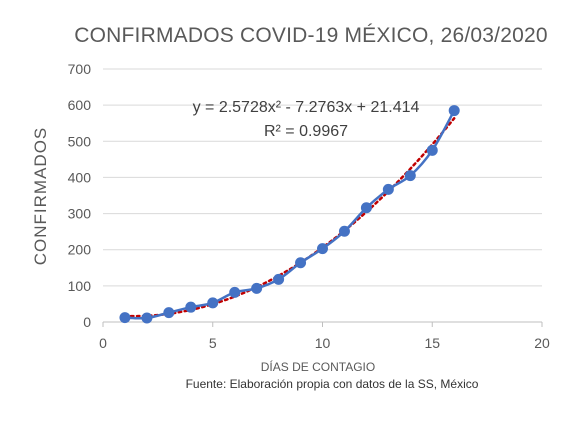  Describe the element at coordinates (87, 322) in the screenshot. I see `y-tick-label-0: 0` at that location.